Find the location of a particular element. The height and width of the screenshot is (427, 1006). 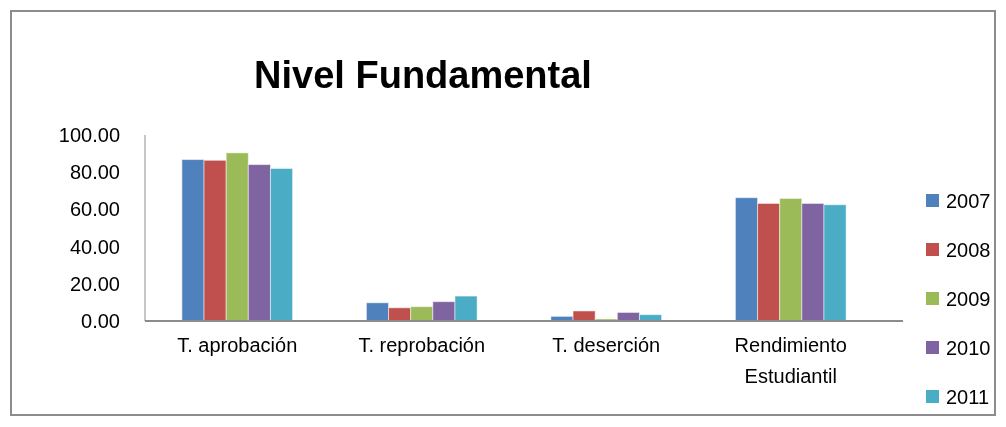

x-tick-label: Rendimiento Estudiantil is located at coordinates (790, 360).